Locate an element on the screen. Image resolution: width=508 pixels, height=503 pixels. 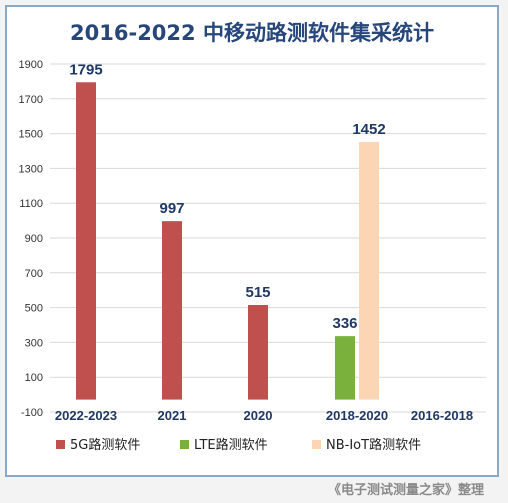
y-tick-label: 1300 is located at coordinates (31, 169).